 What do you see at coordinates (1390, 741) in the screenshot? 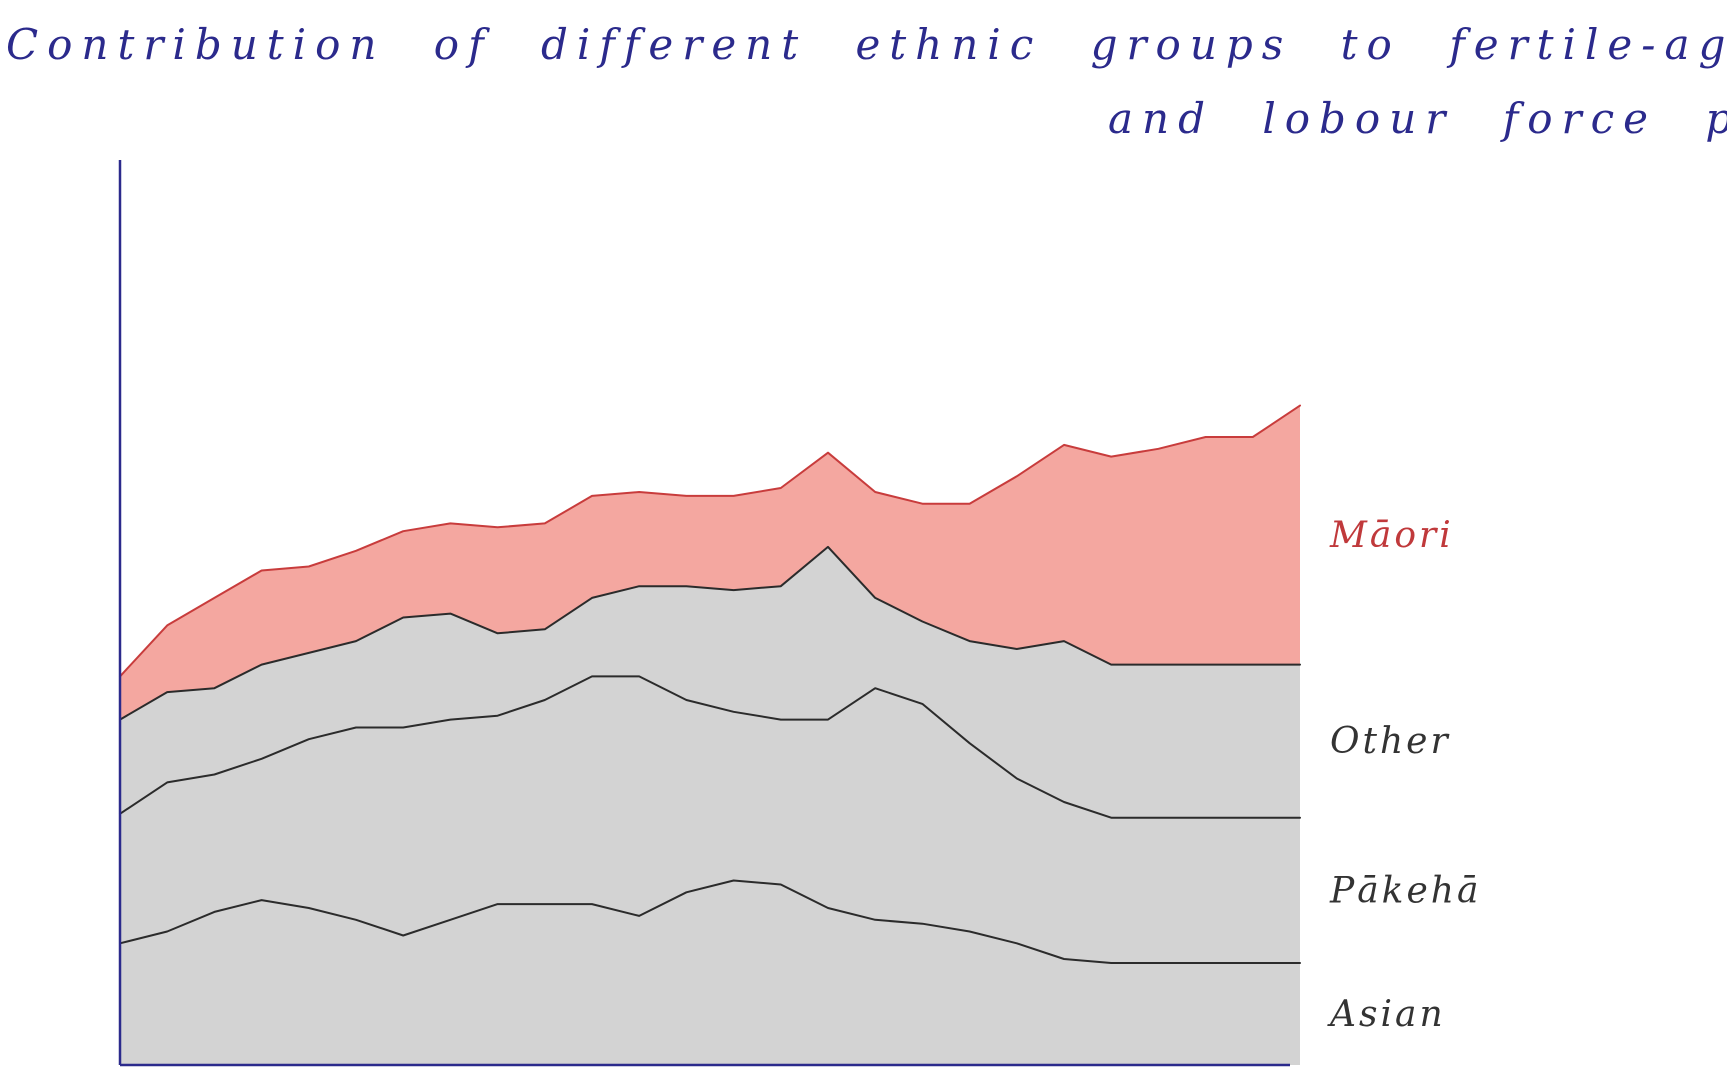
I see `series-label-other: Other` at bounding box center [1390, 741].